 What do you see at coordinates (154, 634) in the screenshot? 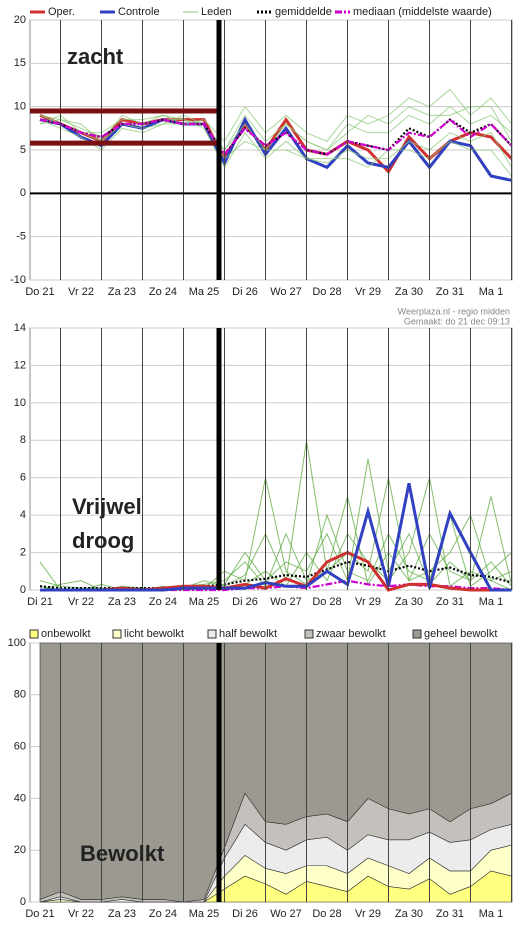
I see `legend-label: licht bewolkt` at bounding box center [154, 634].